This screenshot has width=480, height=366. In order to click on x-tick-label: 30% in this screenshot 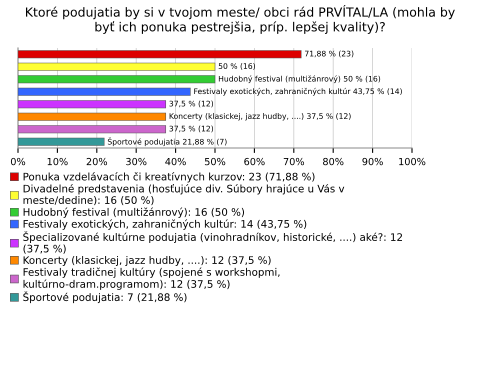, I will do `click(136, 162)`.